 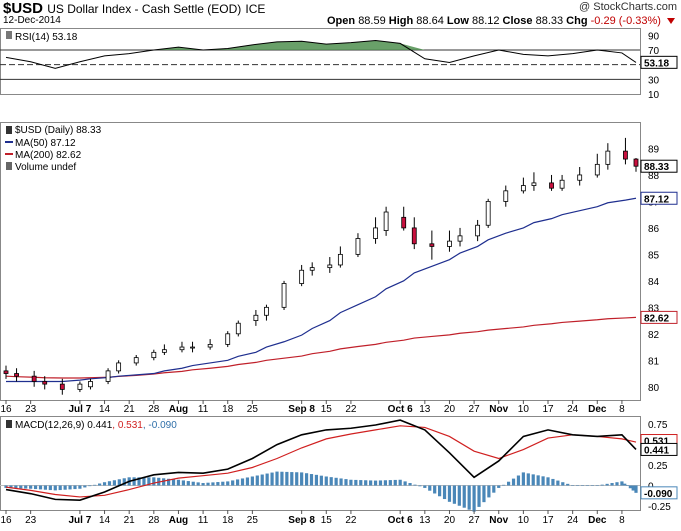 What do you see at coordinates (9, 424) in the screenshot?
I see `macd-legend-icon` at bounding box center [9, 424].